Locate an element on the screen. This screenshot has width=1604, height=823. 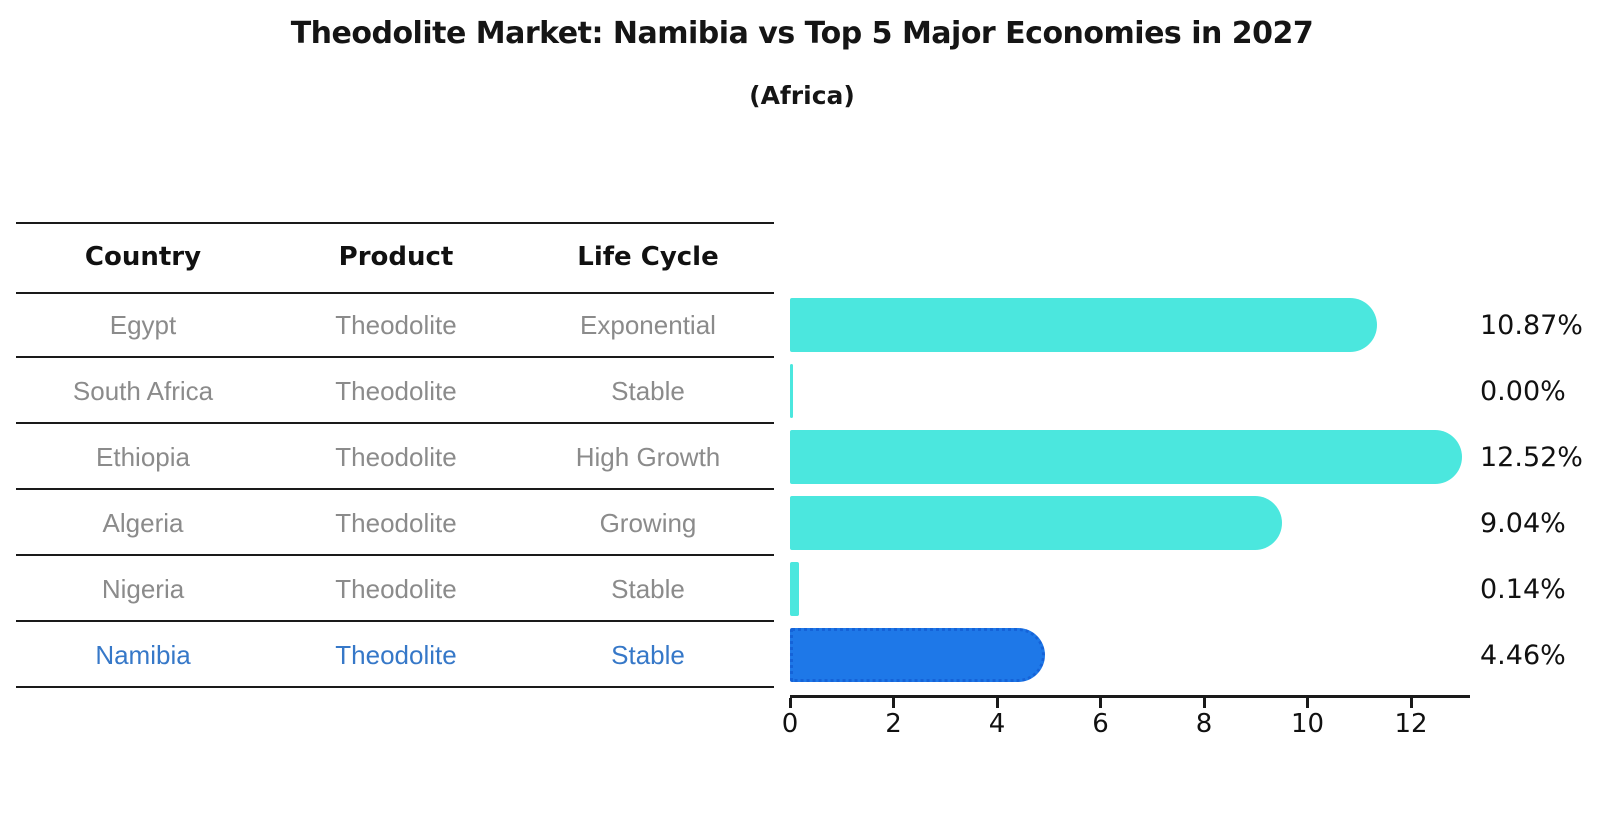
page-subtitle: (Africa) is located at coordinates (802, 95).